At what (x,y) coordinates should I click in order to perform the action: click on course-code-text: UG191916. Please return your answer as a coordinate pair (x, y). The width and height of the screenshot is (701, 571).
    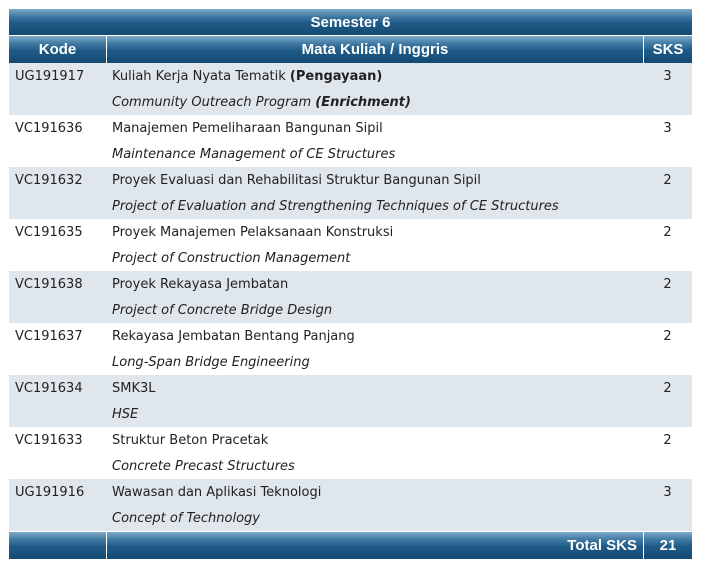
    Looking at the image, I should click on (50, 492).